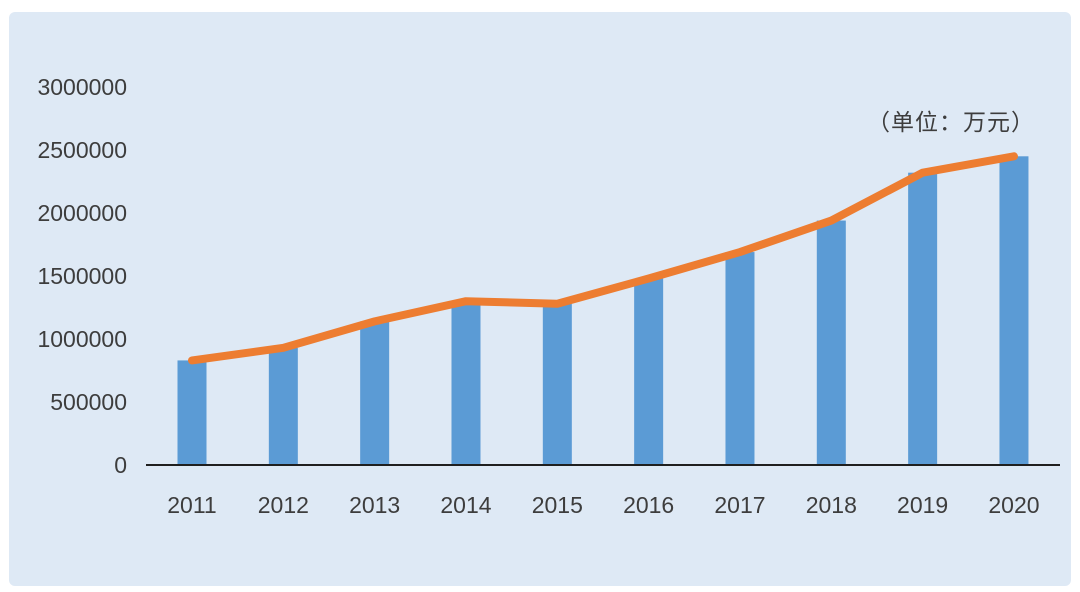 The height and width of the screenshot is (592, 1080). Describe the element at coordinates (1013, 505) in the screenshot. I see `x-tick-label: 2020` at that location.